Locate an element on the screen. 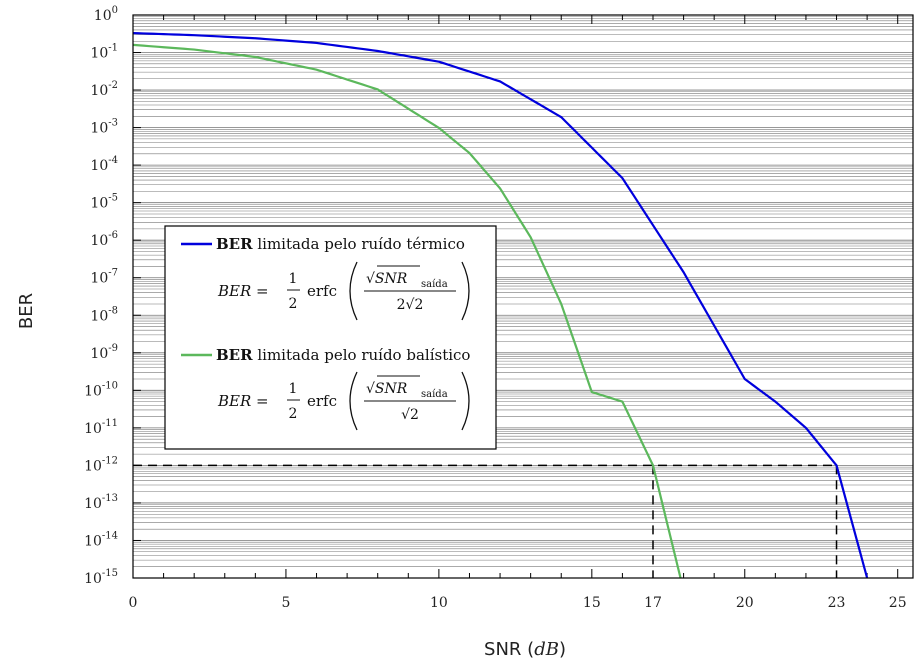 This screenshot has height=666, width=917. x-tick-label: 0 is located at coordinates (133, 603).